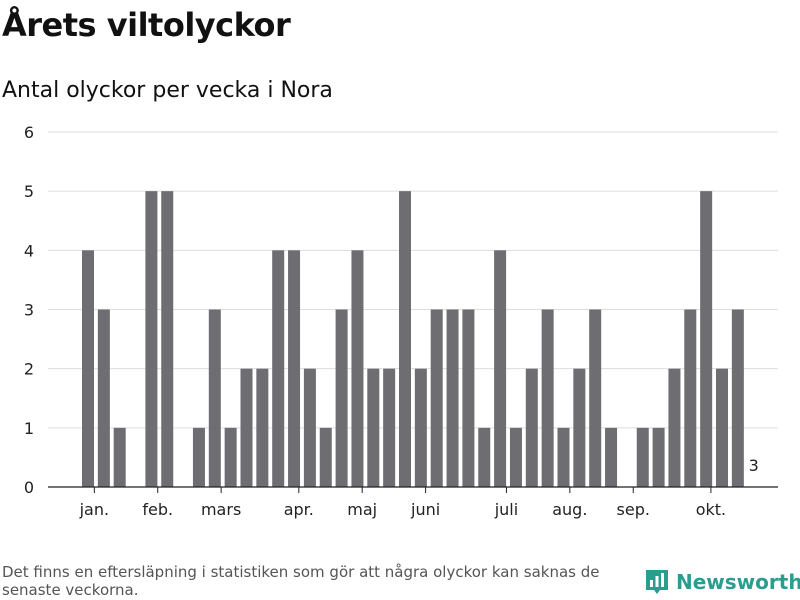 This screenshot has width=800, height=600. What do you see at coordinates (146, 25) in the screenshot?
I see `chart-title: Årets viltolyckor` at bounding box center [146, 25].